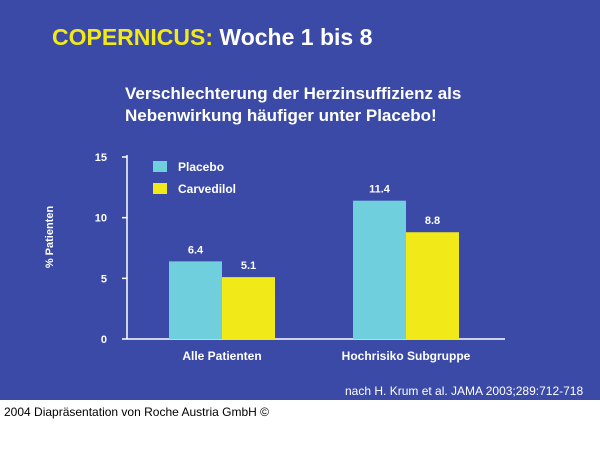 The image size is (600, 461). What do you see at coordinates (101, 158) in the screenshot?
I see `y-tick-label: 15` at bounding box center [101, 158].